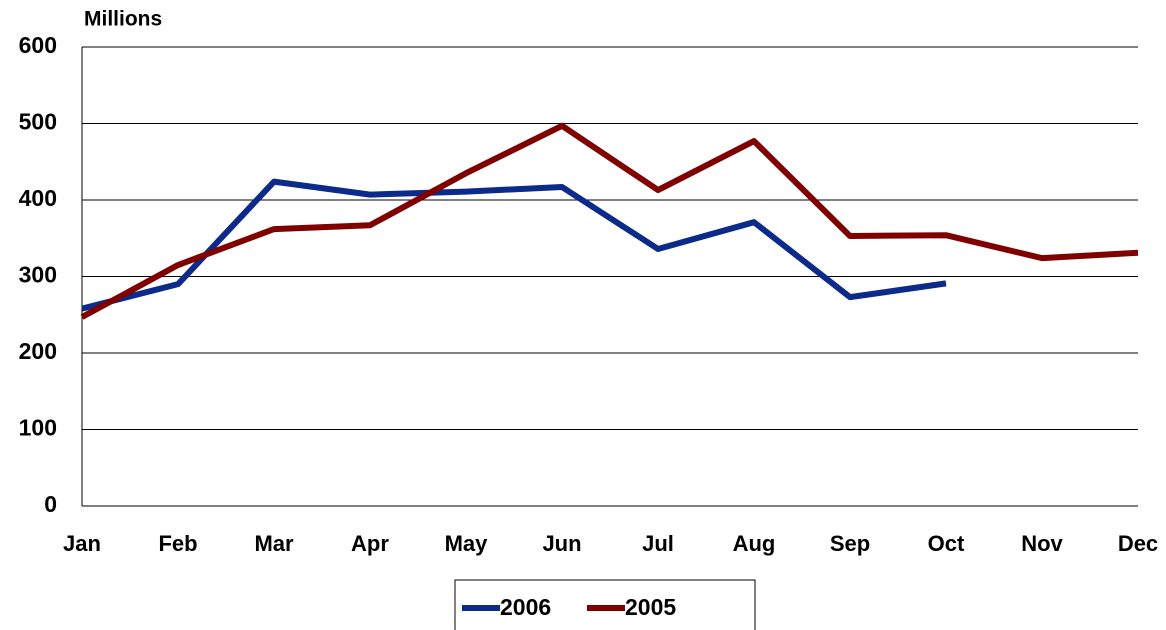 The image size is (1166, 630). What do you see at coordinates (38, 45) in the screenshot?
I see `y-tick-label: 600` at bounding box center [38, 45].